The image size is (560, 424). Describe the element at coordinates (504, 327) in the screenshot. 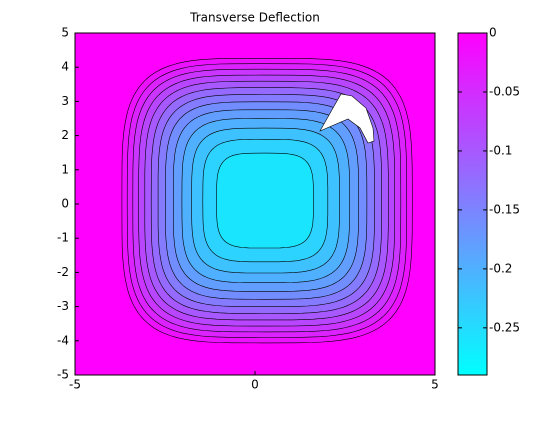

I see `colorbar-tick-label: -0.25` at that location.